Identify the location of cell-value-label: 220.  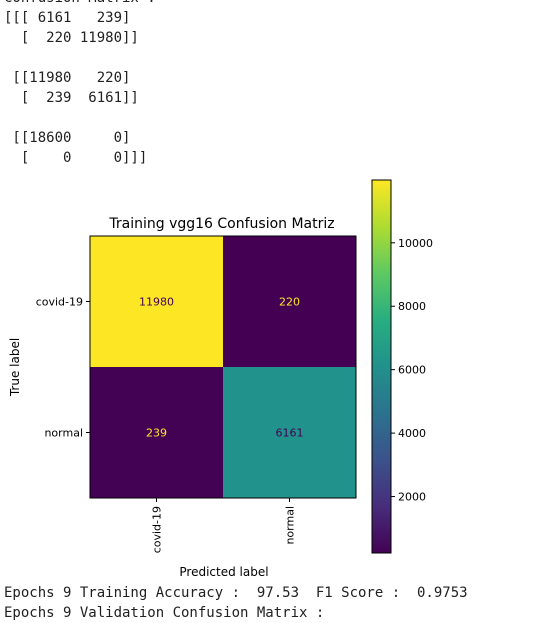
(289, 302).